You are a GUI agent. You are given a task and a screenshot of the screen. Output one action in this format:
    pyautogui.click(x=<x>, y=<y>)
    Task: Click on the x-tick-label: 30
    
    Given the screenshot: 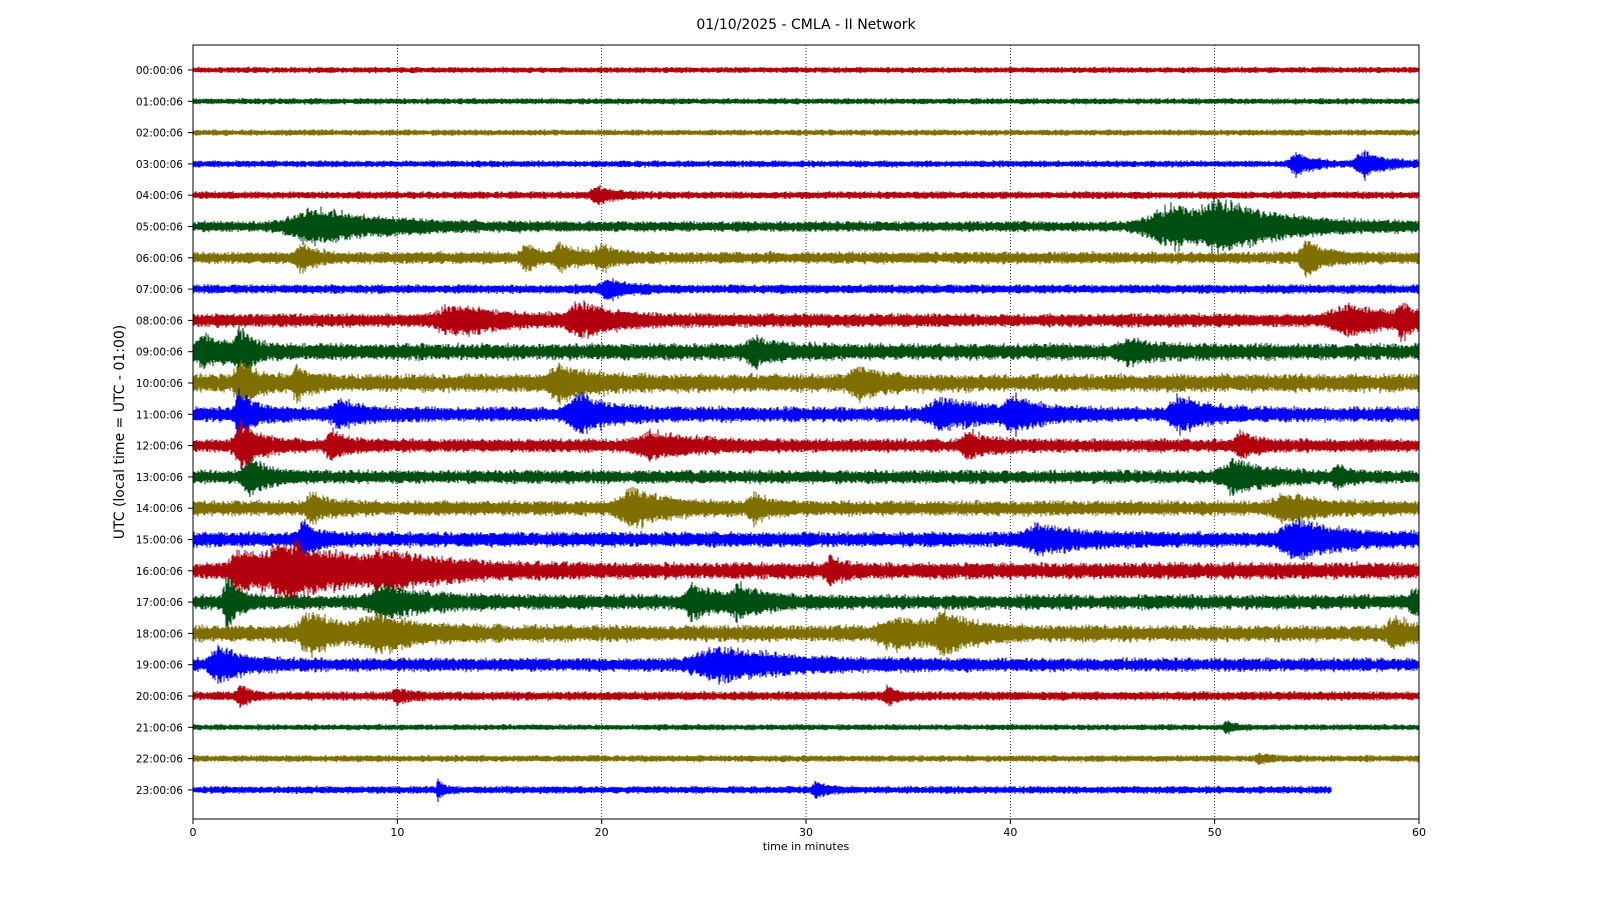 What is the action you would take?
    pyautogui.click(x=806, y=832)
    